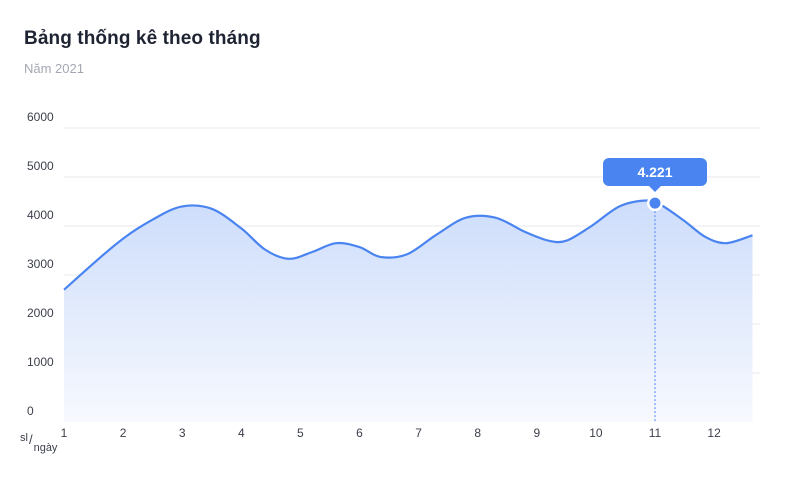 This screenshot has height=484, width=791. I want to click on y-tick-label: 2000, so click(40, 313).